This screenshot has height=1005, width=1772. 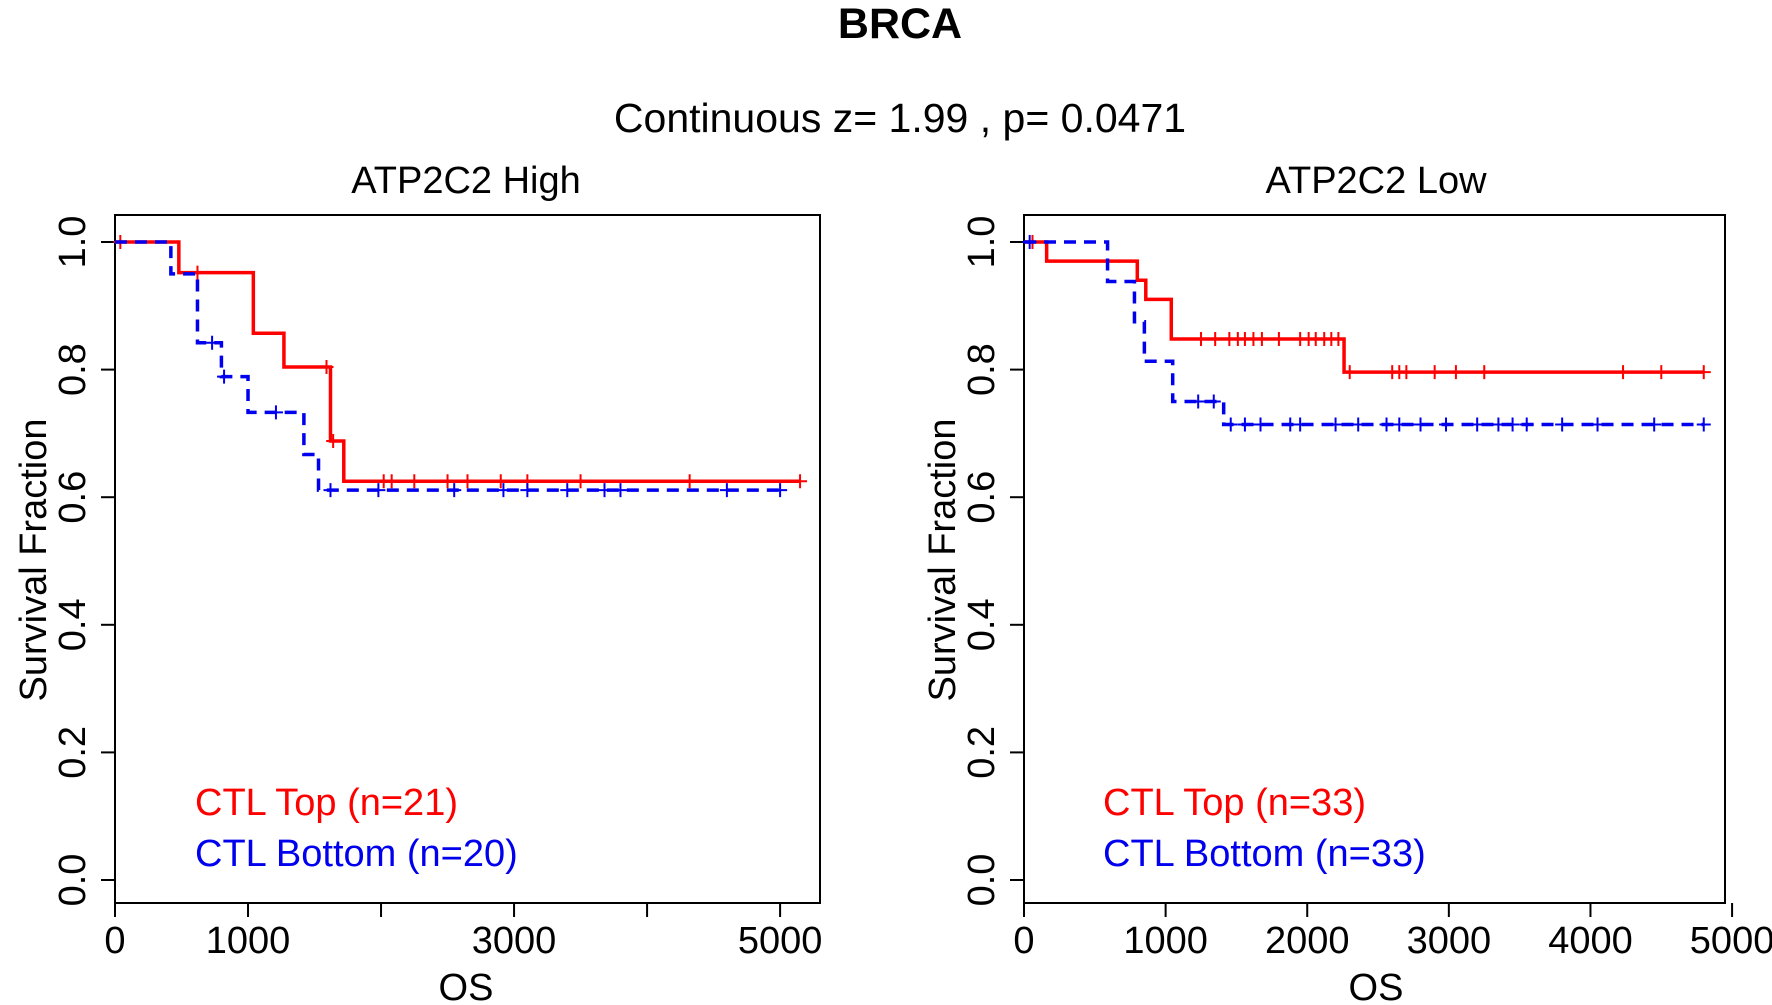 What do you see at coordinates (900, 24) in the screenshot?
I see `figure-title: BRCA` at bounding box center [900, 24].